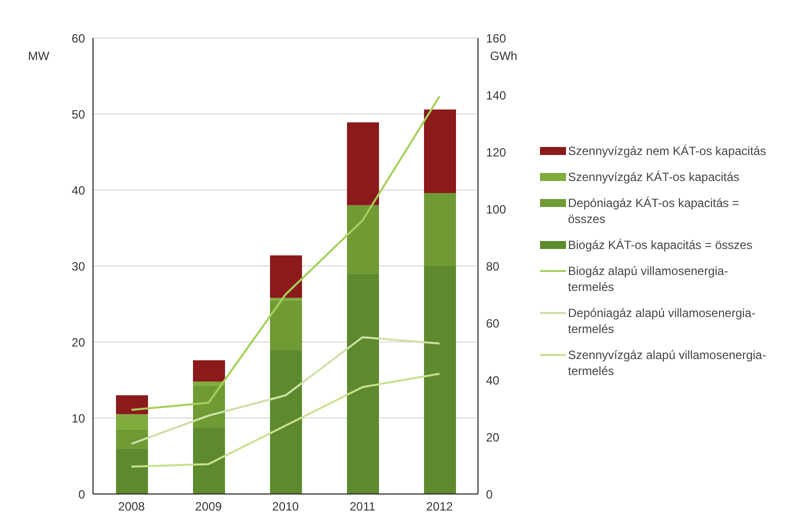 The height and width of the screenshot is (525, 801). I want to click on legend-label: Biogáz KÁT-os kapacitás = összes, so click(660, 245).